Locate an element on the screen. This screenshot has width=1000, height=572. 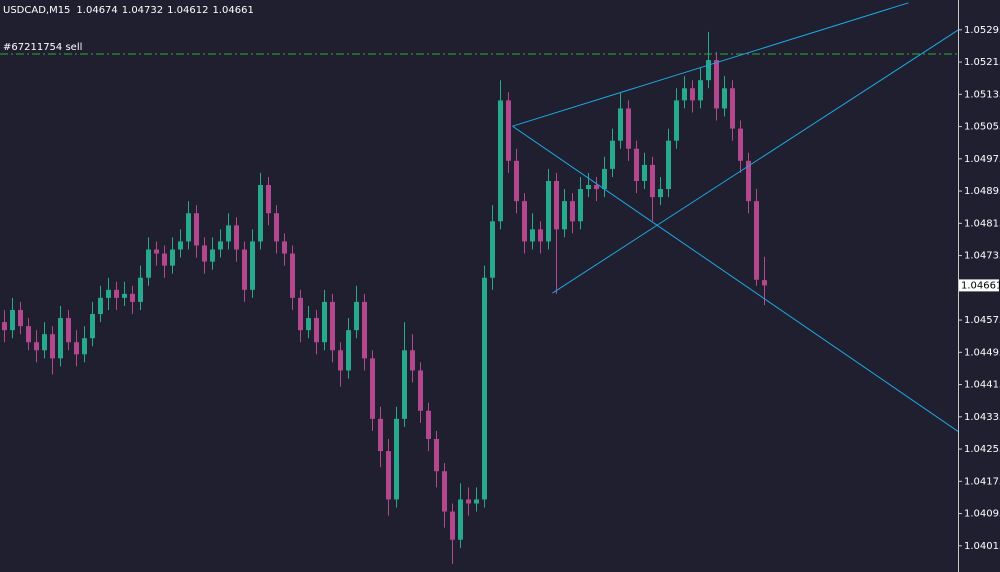
y-tick-label: 1.05215 is located at coordinates (982, 62).